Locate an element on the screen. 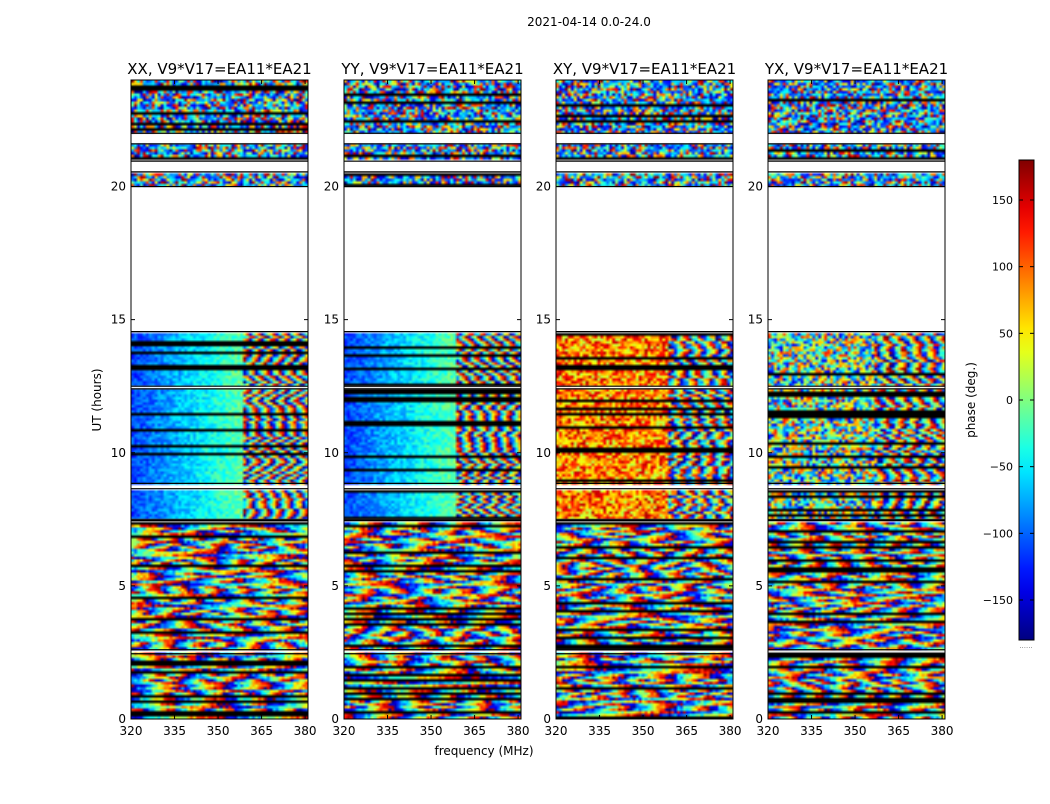  colorbar-tick-label: 0 is located at coordinates (1009, 400).